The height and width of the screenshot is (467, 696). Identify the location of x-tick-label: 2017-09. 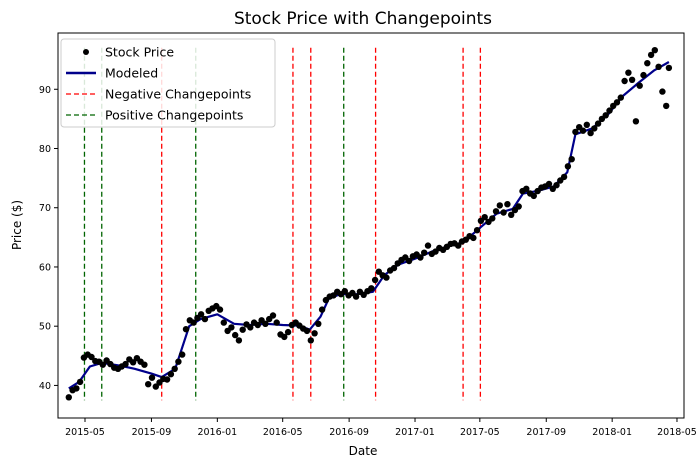
(546, 432).